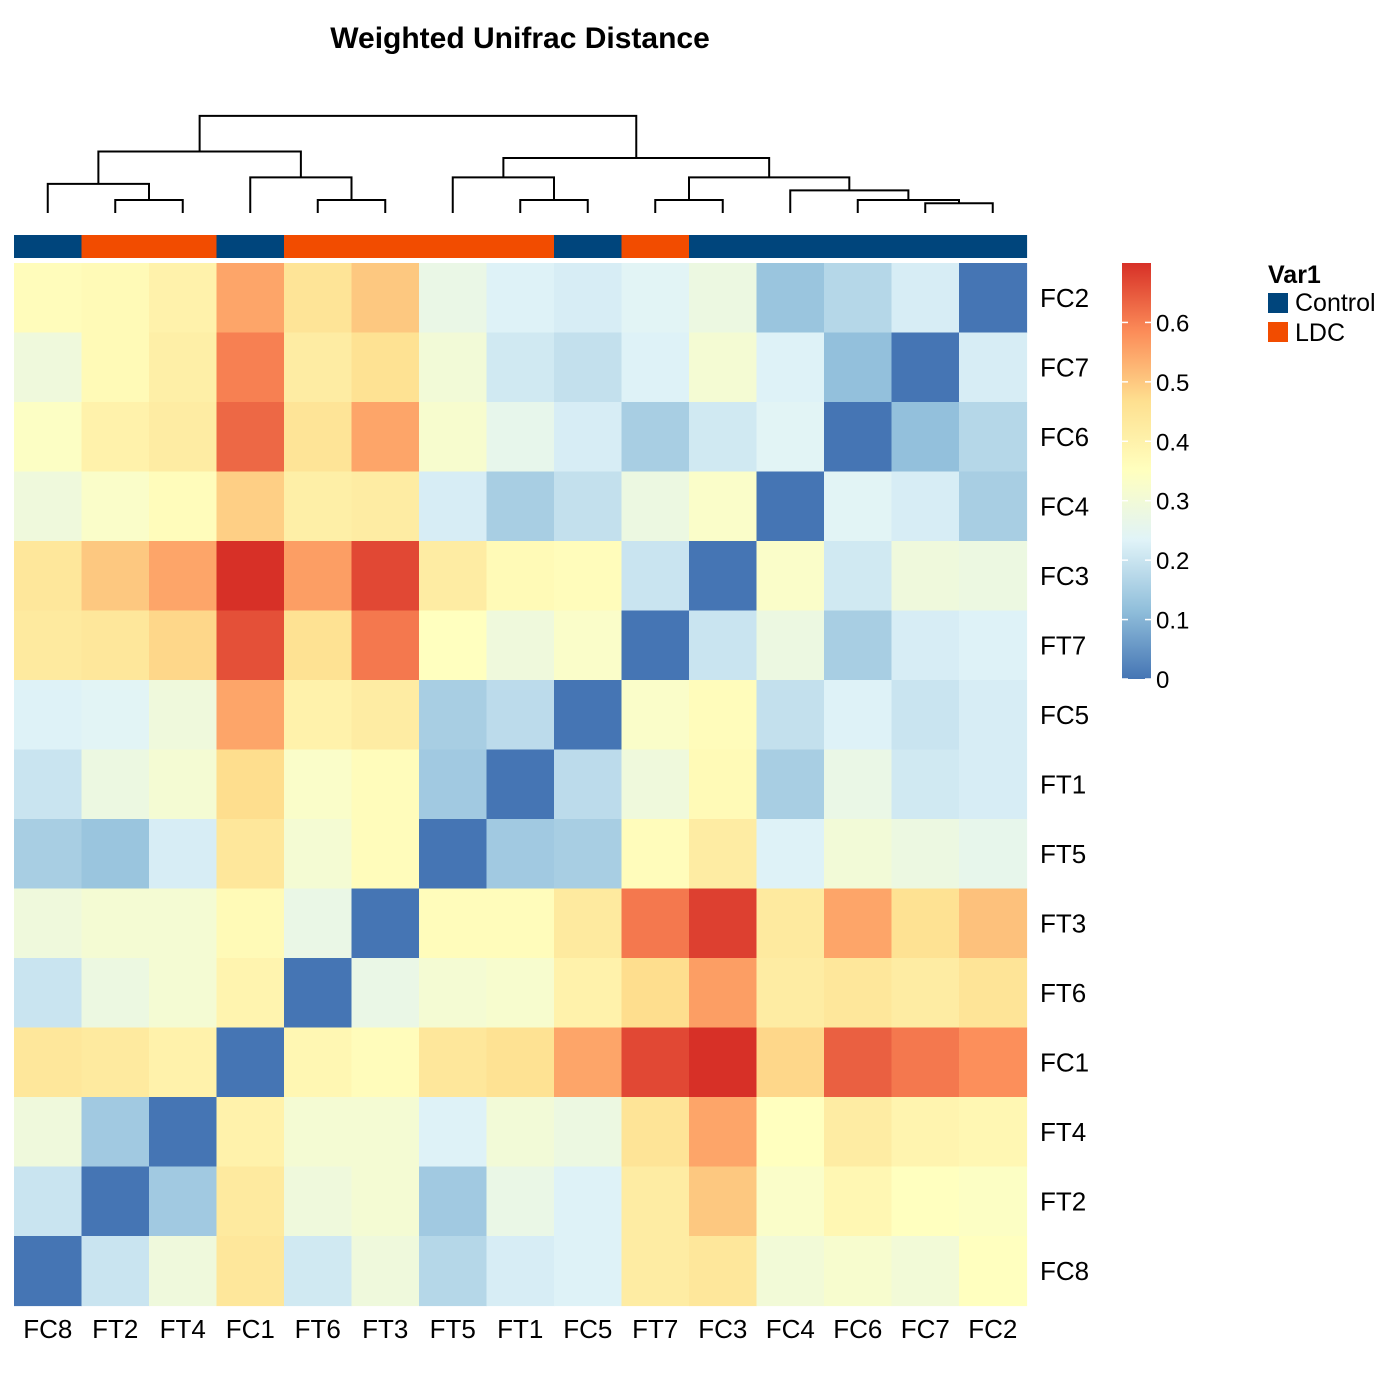 The image size is (1400, 1397). I want to click on row-label: FC2, so click(1064, 298).